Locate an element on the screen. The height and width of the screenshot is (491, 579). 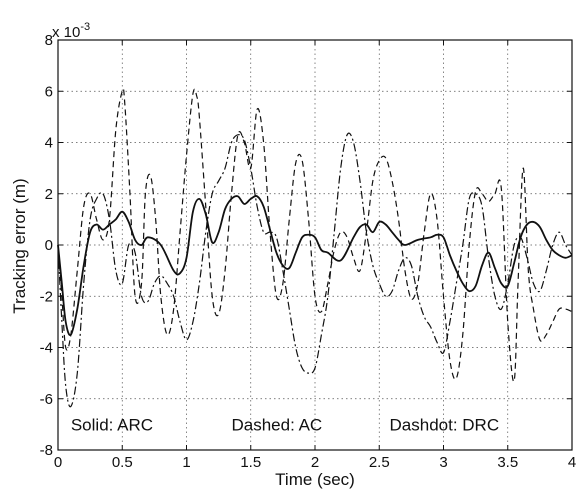
y-tick-label: -8 is located at coordinates (46, 450).